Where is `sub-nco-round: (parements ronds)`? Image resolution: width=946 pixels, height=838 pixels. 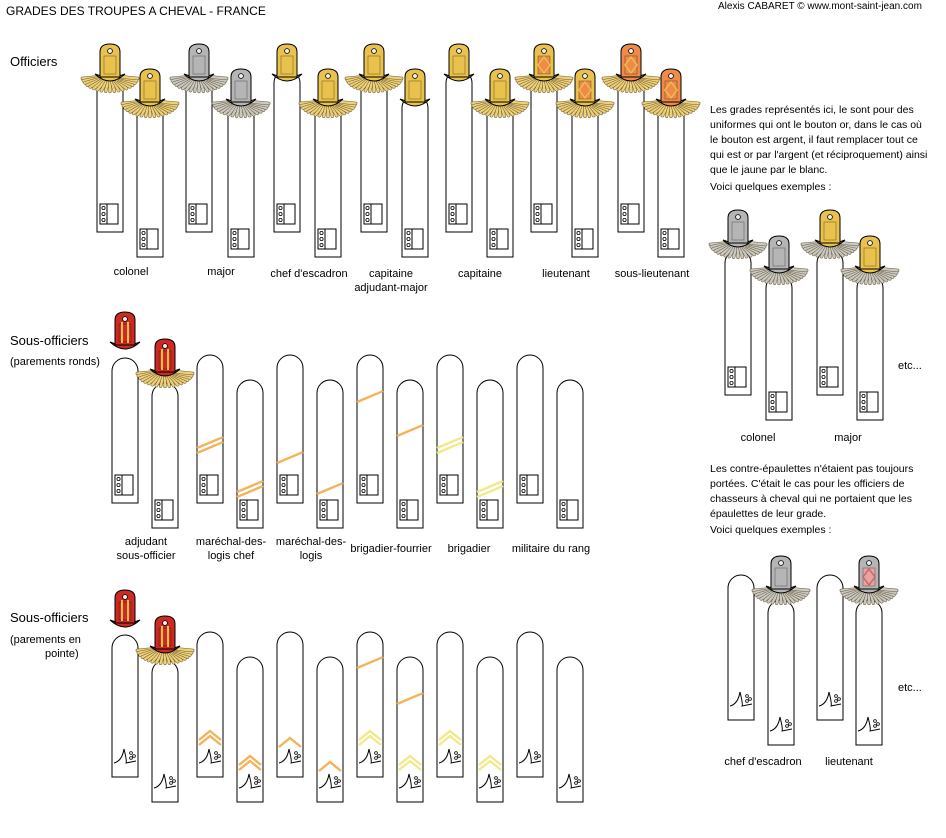 sub-nco-round: (parements ronds) is located at coordinates (55, 362).